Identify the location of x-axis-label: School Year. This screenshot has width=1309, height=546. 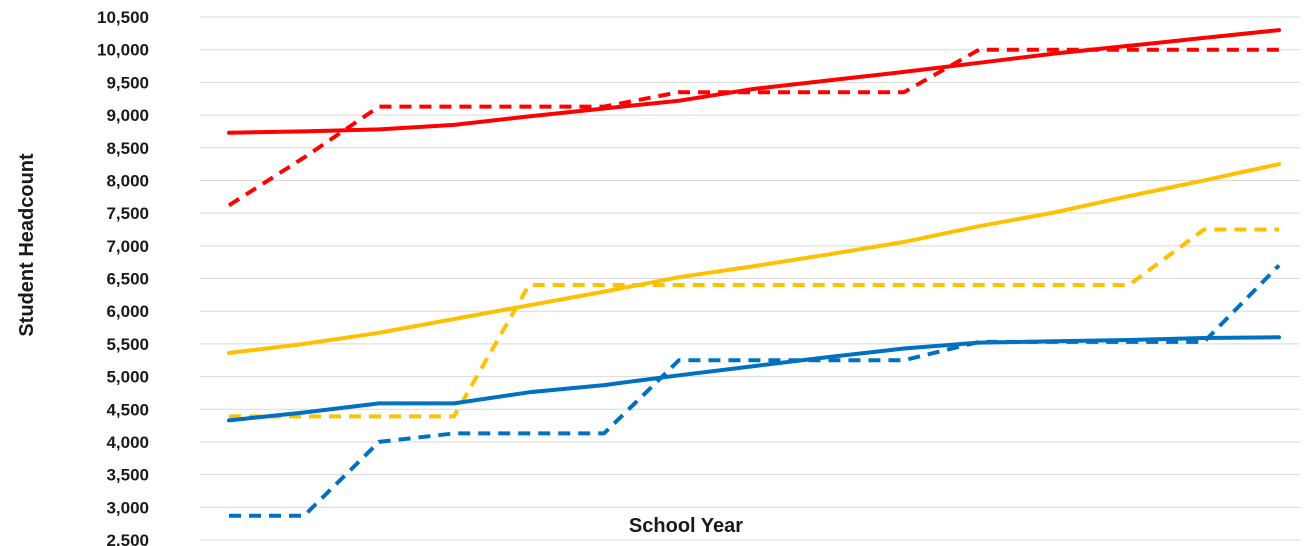
(686, 526).